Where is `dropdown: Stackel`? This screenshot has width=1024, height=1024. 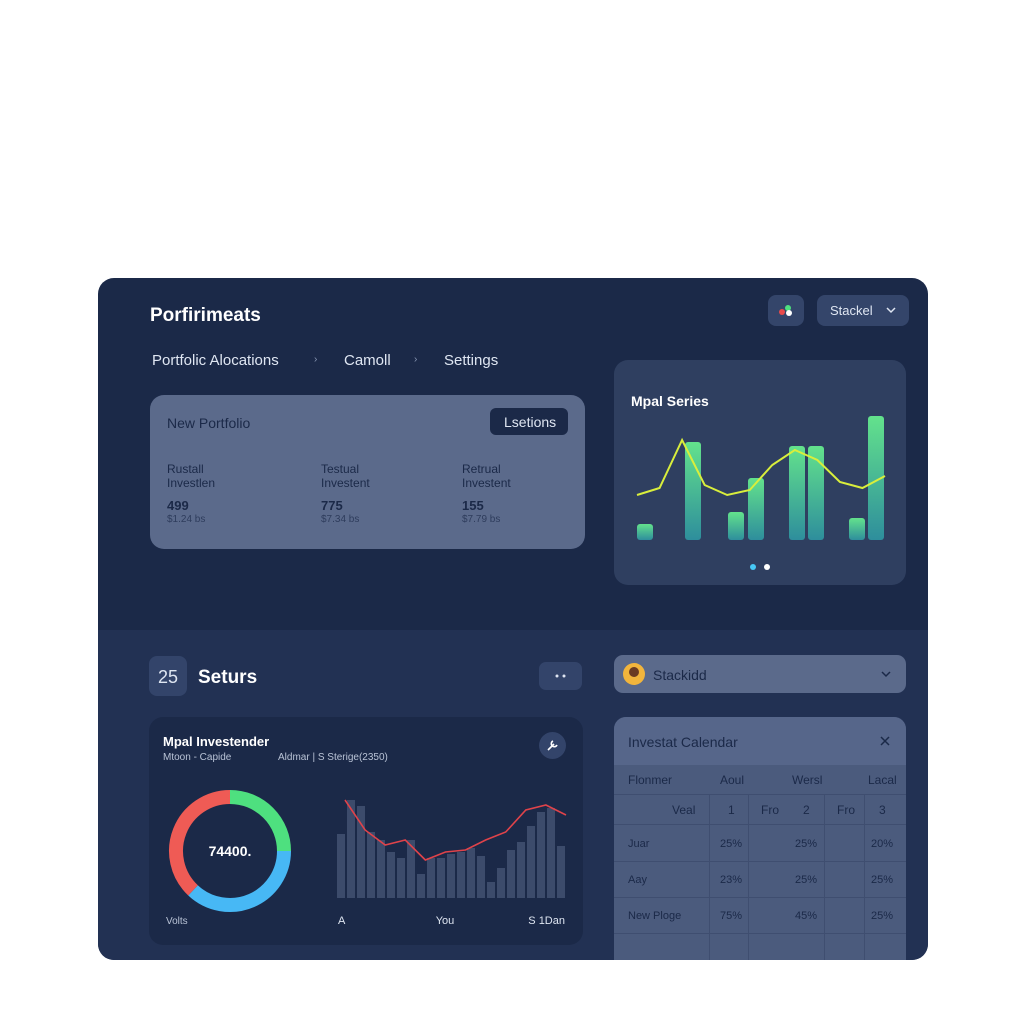
dropdown: Stackel is located at coordinates (863, 310).